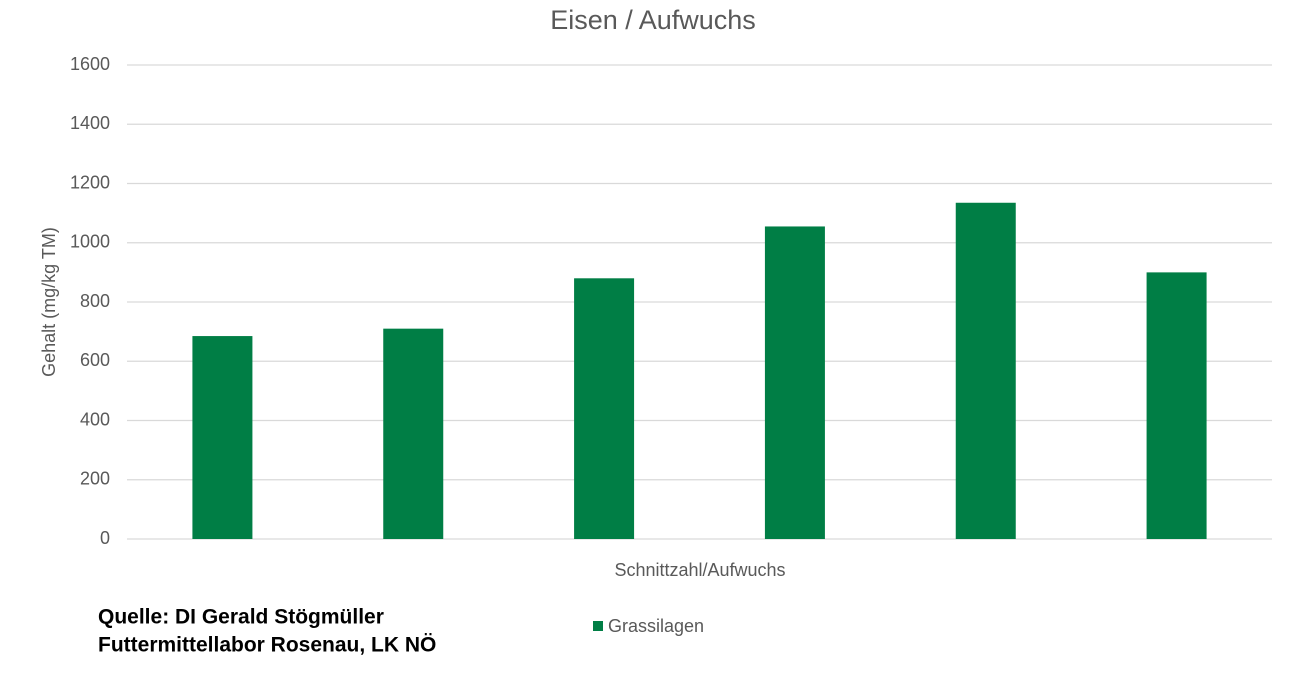 Image resolution: width=1314 pixels, height=686 pixels. What do you see at coordinates (653, 20) in the screenshot?
I see `chart-title: Eisen / Aufwuchs` at bounding box center [653, 20].